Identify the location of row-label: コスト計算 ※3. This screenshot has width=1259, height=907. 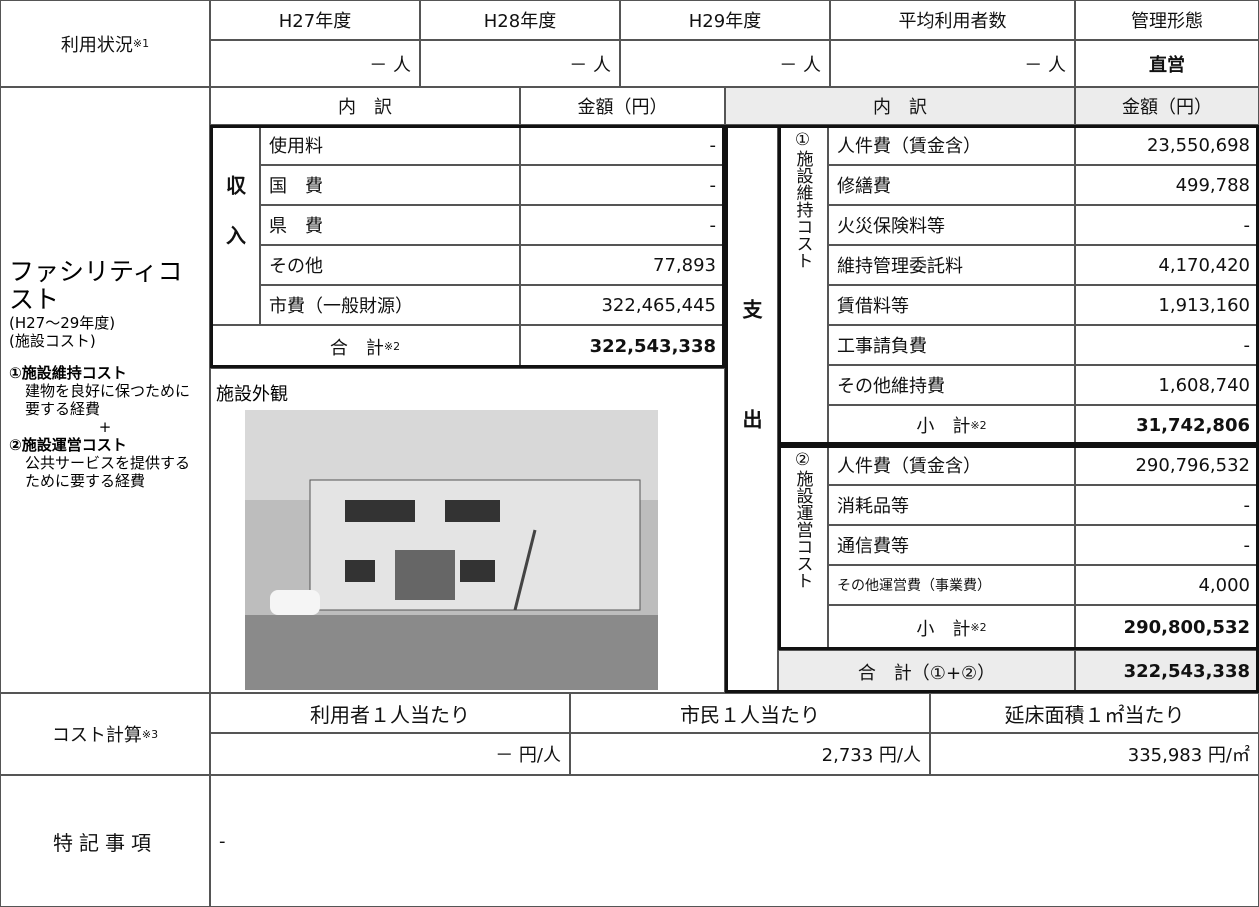
(105, 734).